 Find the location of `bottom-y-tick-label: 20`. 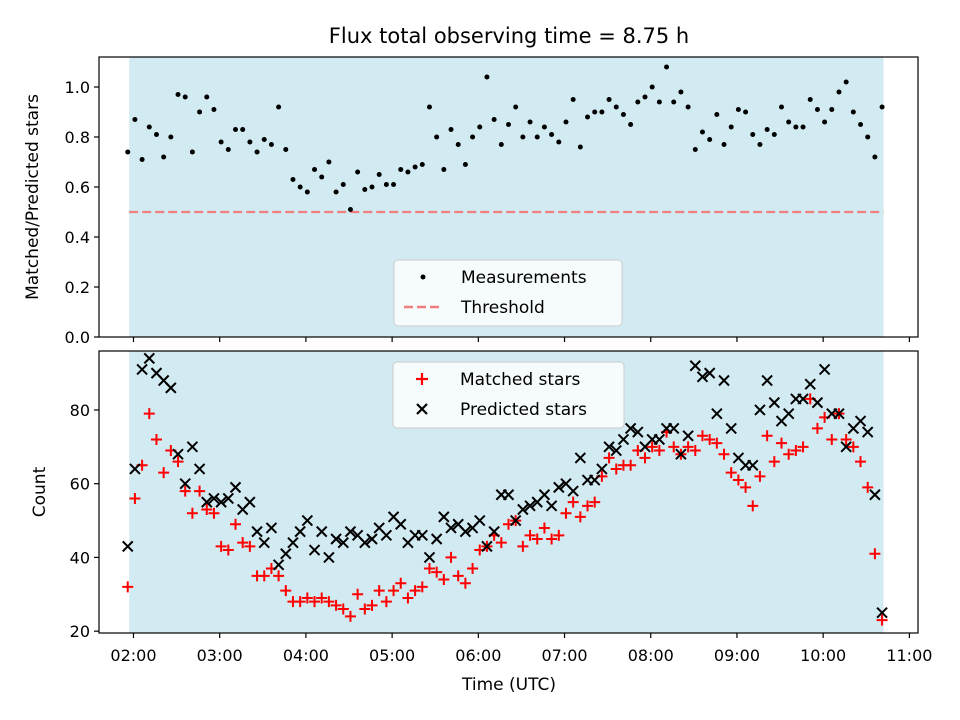

bottom-y-tick-label: 20 is located at coordinates (80, 631).